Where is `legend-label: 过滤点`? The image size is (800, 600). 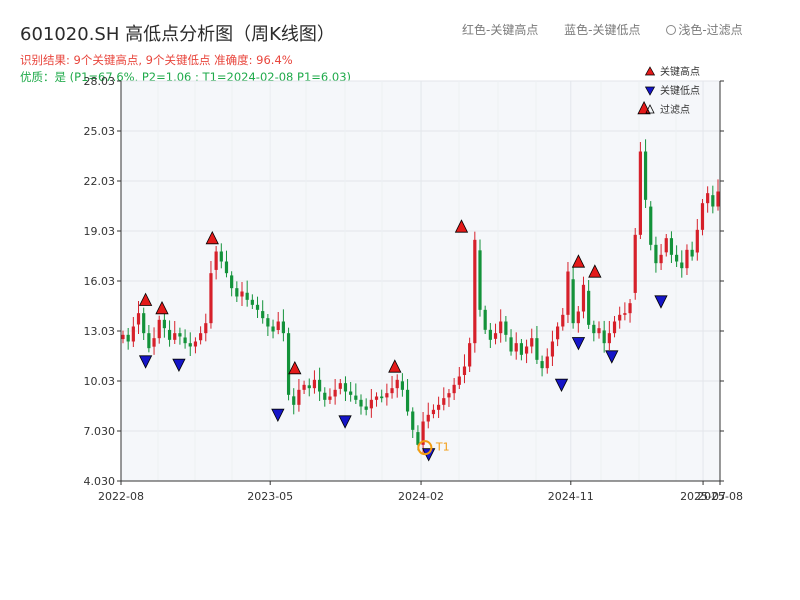 legend-label: 过滤点 is located at coordinates (675, 109).